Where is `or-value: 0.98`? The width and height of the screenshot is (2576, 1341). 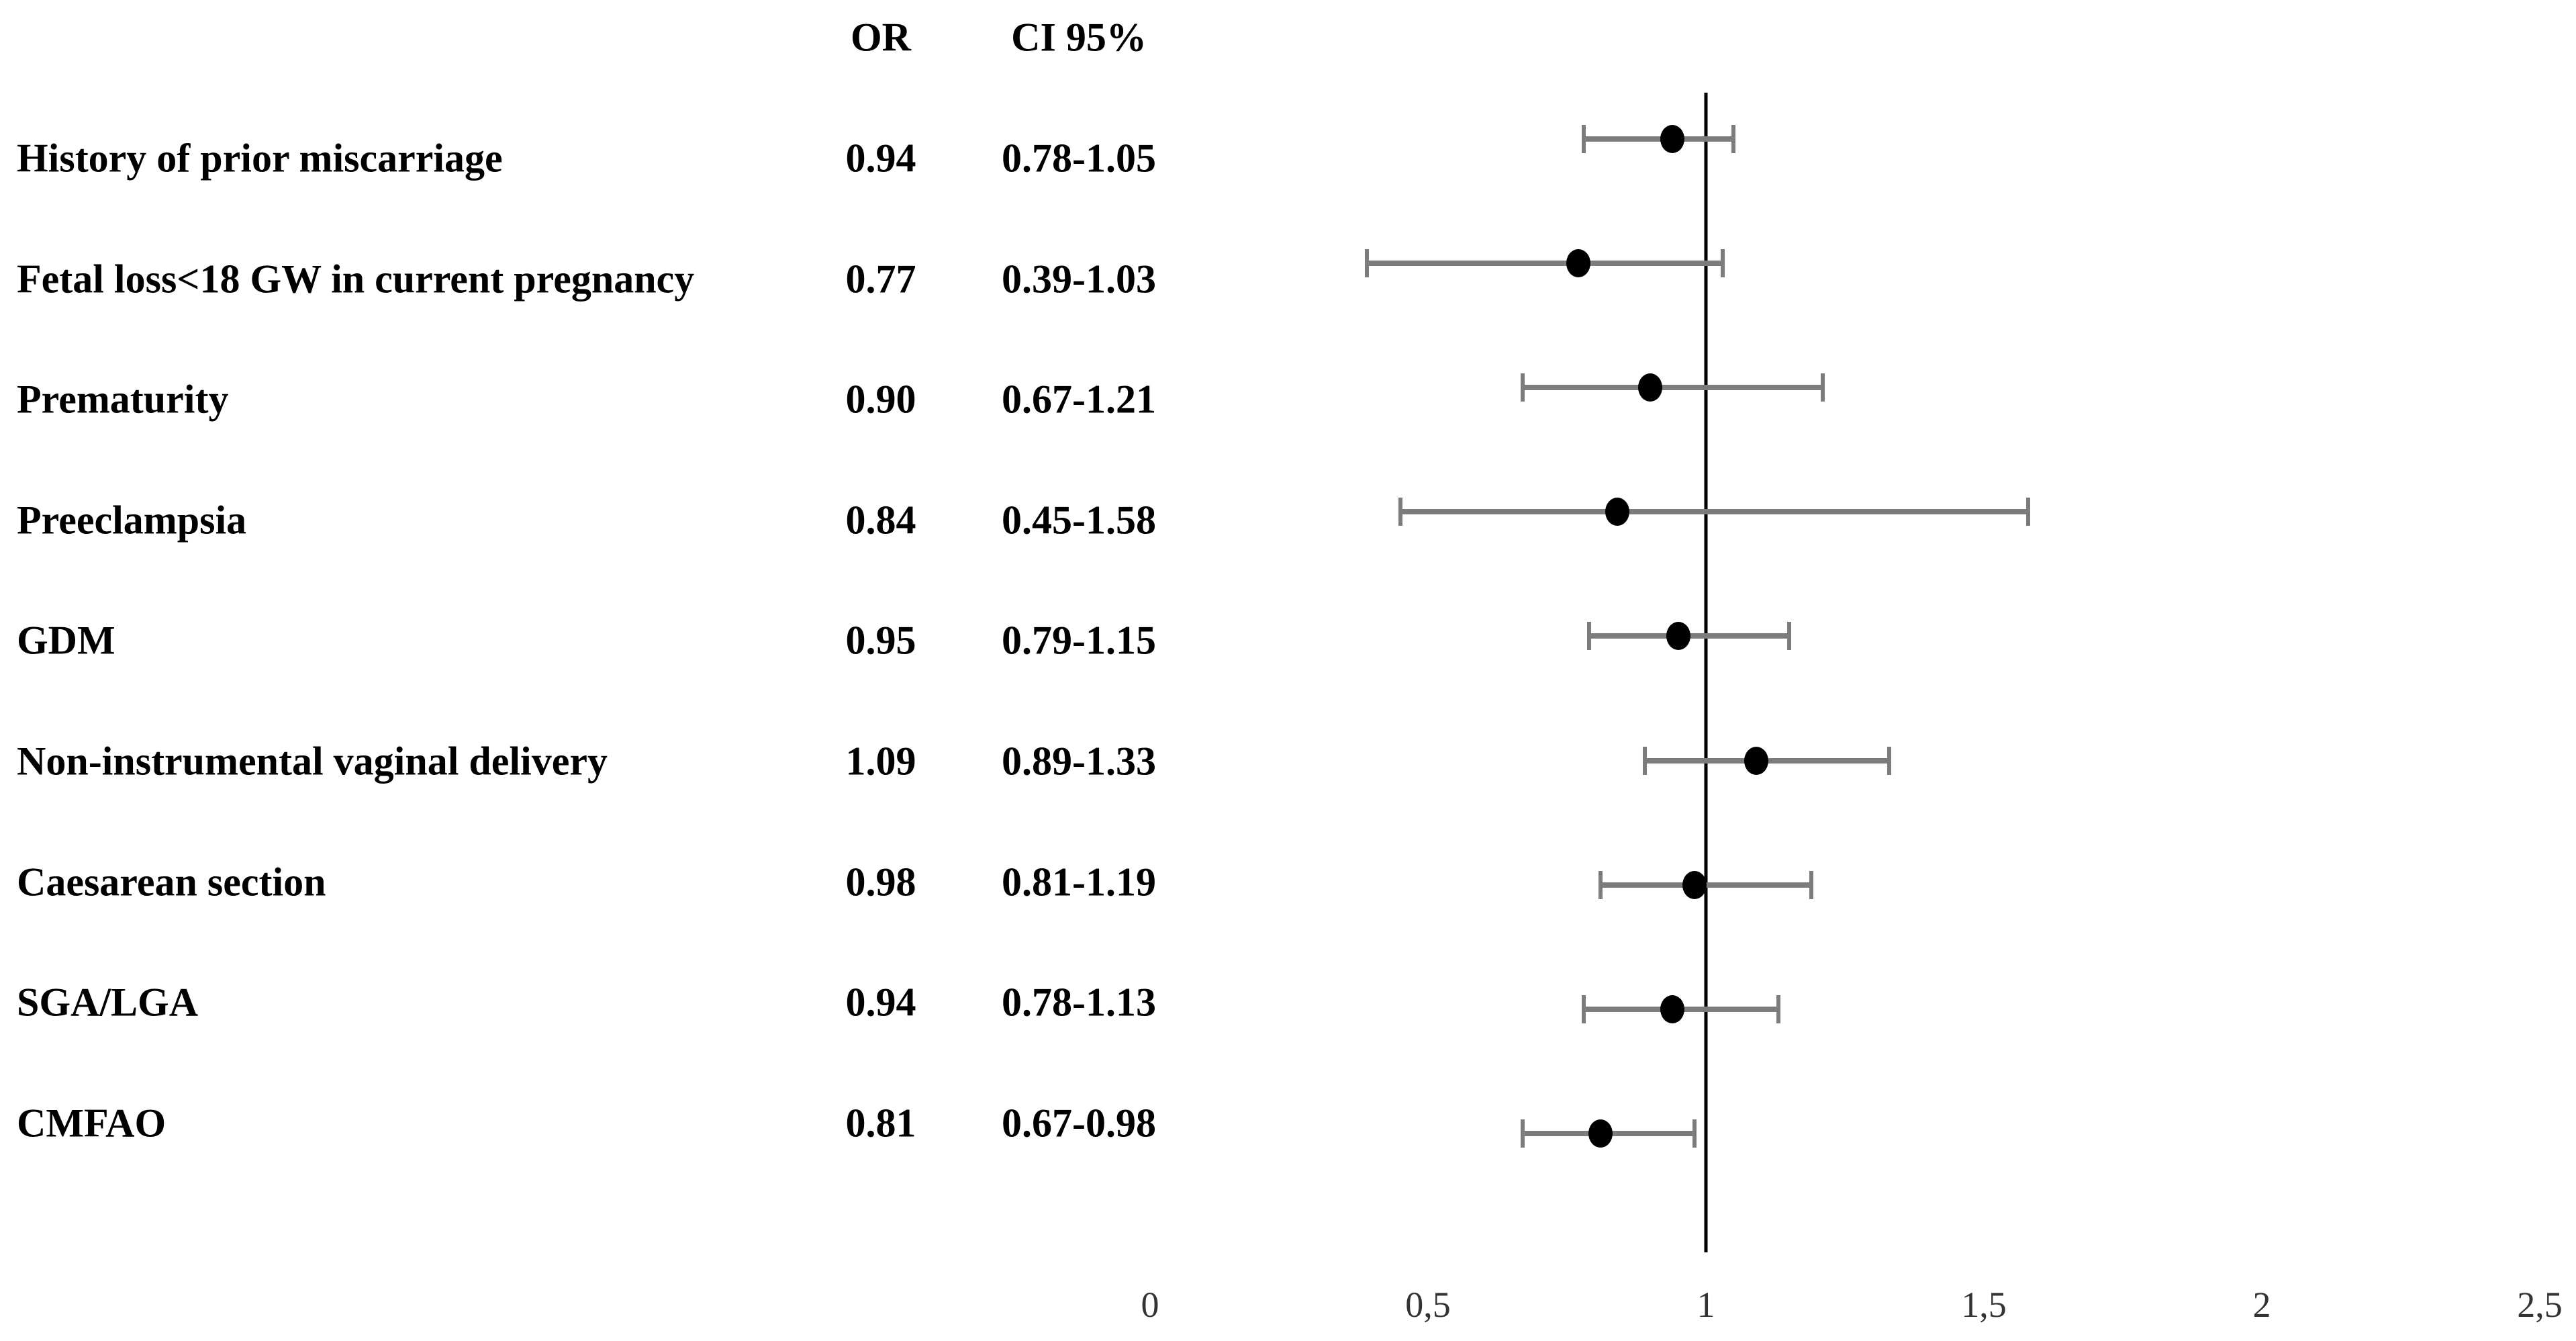
or-value: 0.98 is located at coordinates (880, 883).